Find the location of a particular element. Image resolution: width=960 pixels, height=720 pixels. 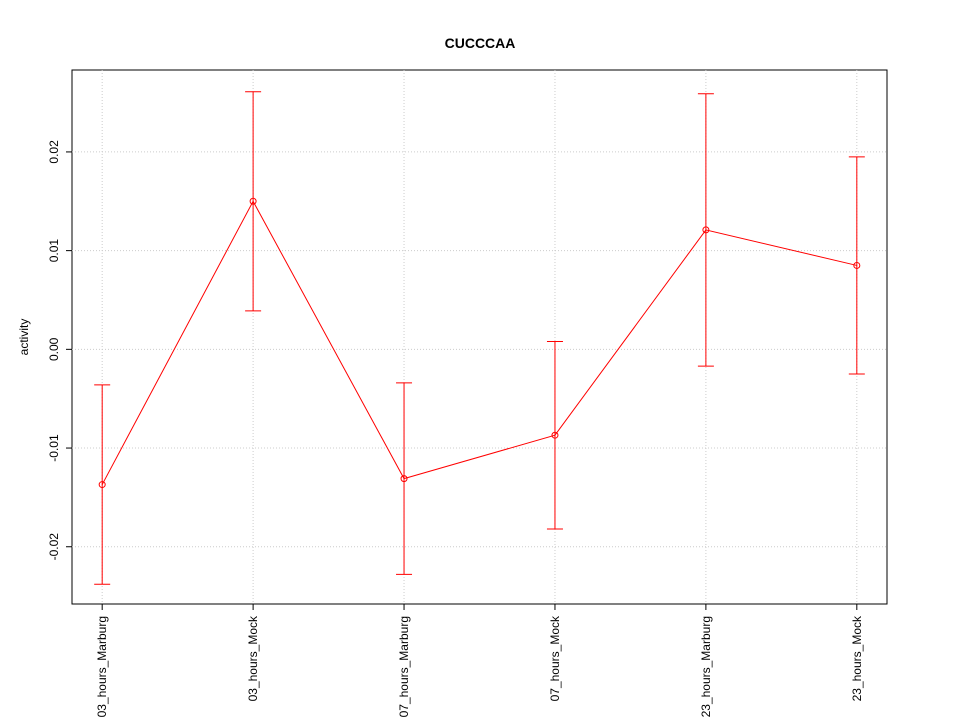

y-tick-label: 0.00 is located at coordinates (54, 349).